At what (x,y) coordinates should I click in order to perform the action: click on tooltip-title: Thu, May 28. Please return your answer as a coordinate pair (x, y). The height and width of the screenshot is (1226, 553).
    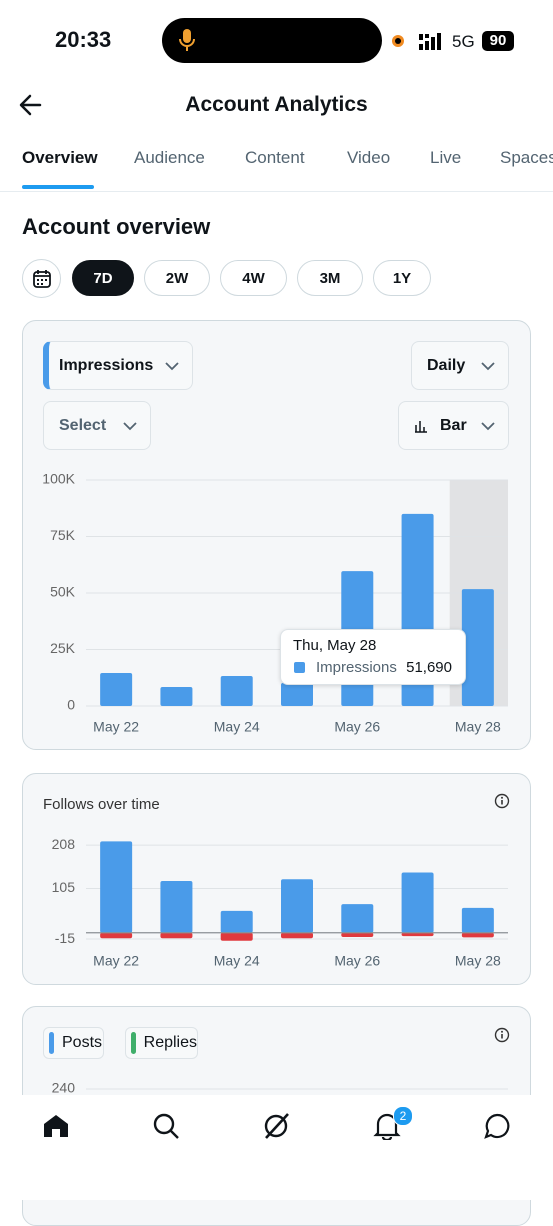
    Looking at the image, I should click on (335, 645).